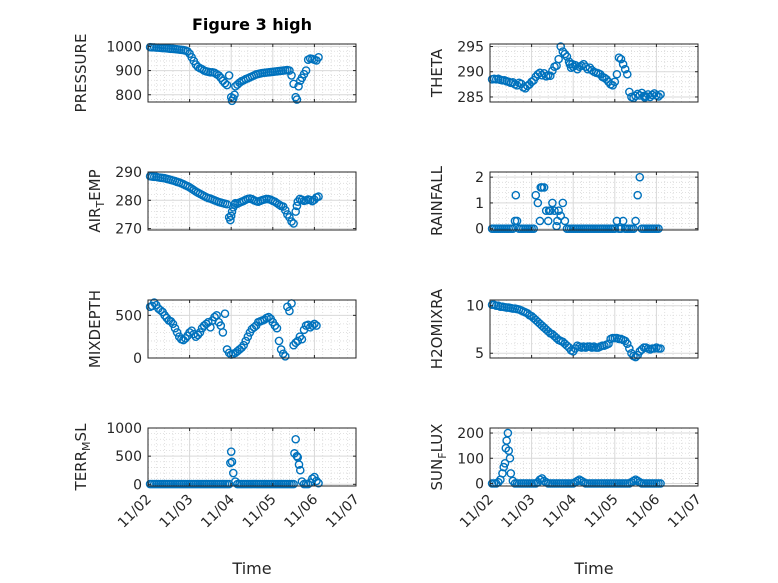 This screenshot has height=583, width=778. I want to click on y-tick-label: 285, so click(470, 98).